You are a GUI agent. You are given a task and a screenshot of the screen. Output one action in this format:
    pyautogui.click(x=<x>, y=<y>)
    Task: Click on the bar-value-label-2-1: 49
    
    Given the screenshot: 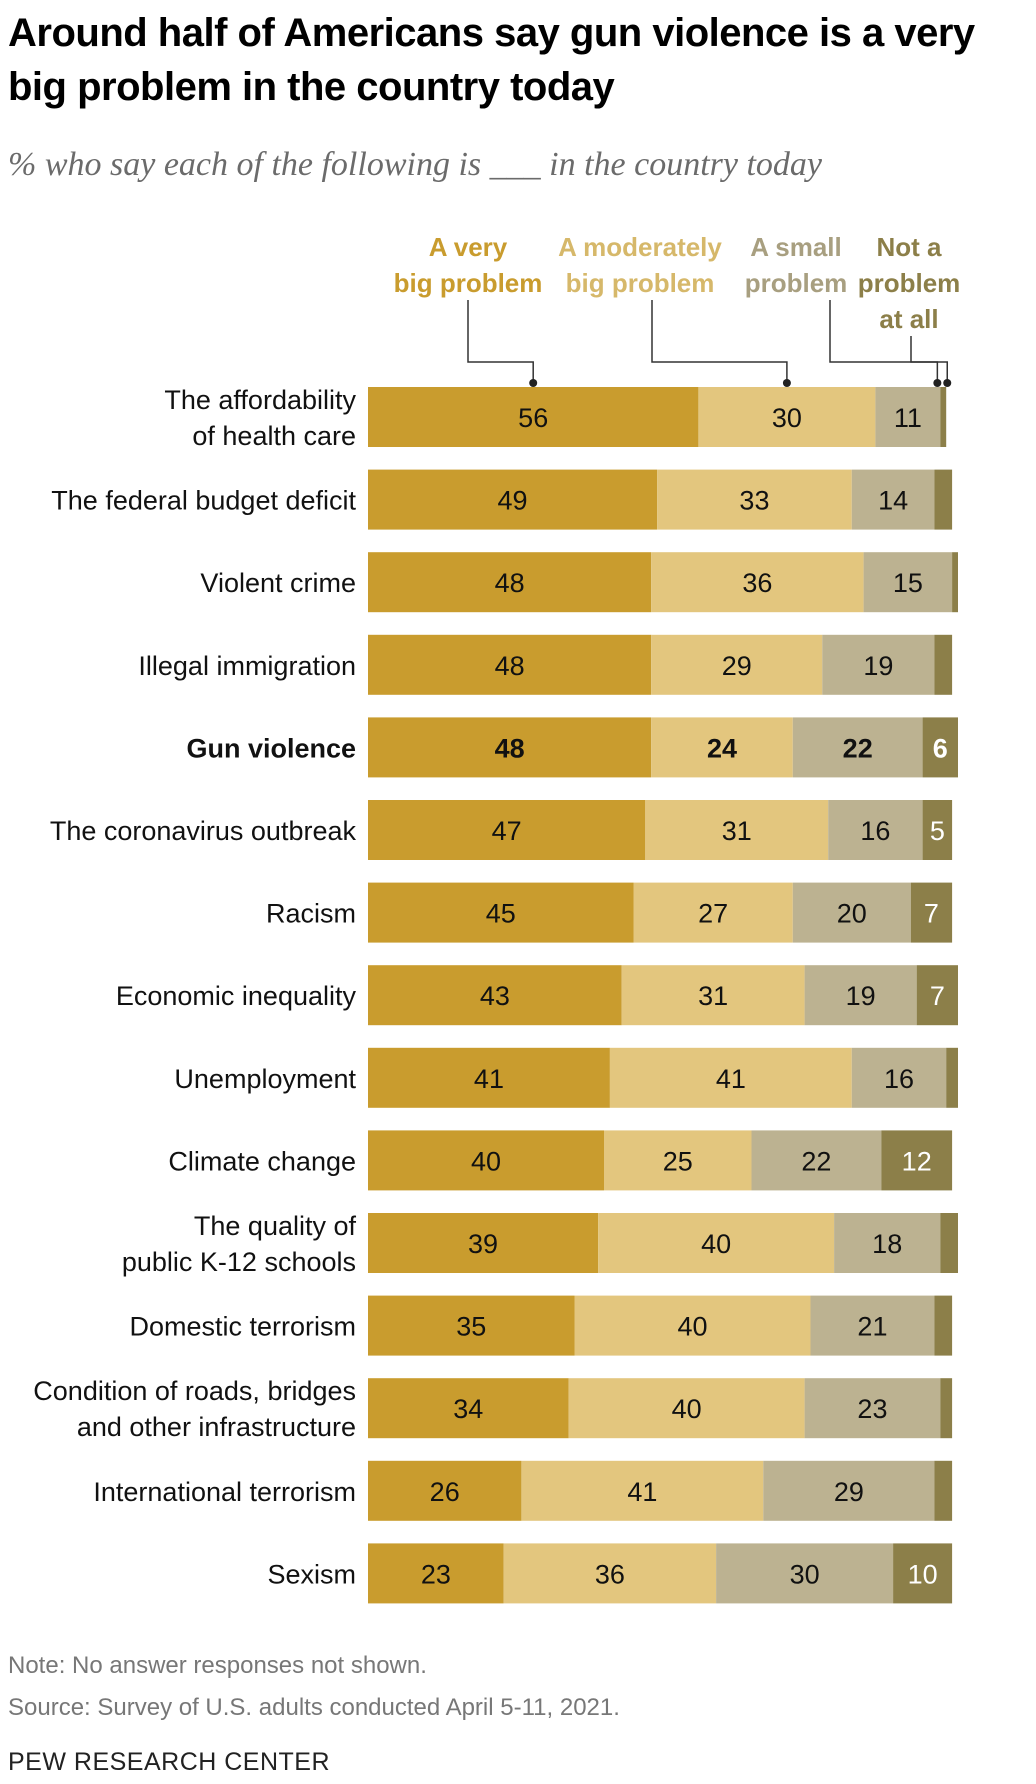 What is the action you would take?
    pyautogui.click(x=513, y=501)
    